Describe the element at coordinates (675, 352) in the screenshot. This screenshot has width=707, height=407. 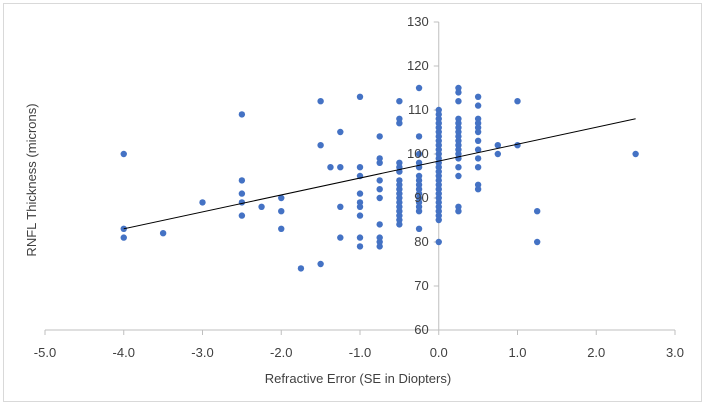
I see `x-tick-label: 3.0` at that location.